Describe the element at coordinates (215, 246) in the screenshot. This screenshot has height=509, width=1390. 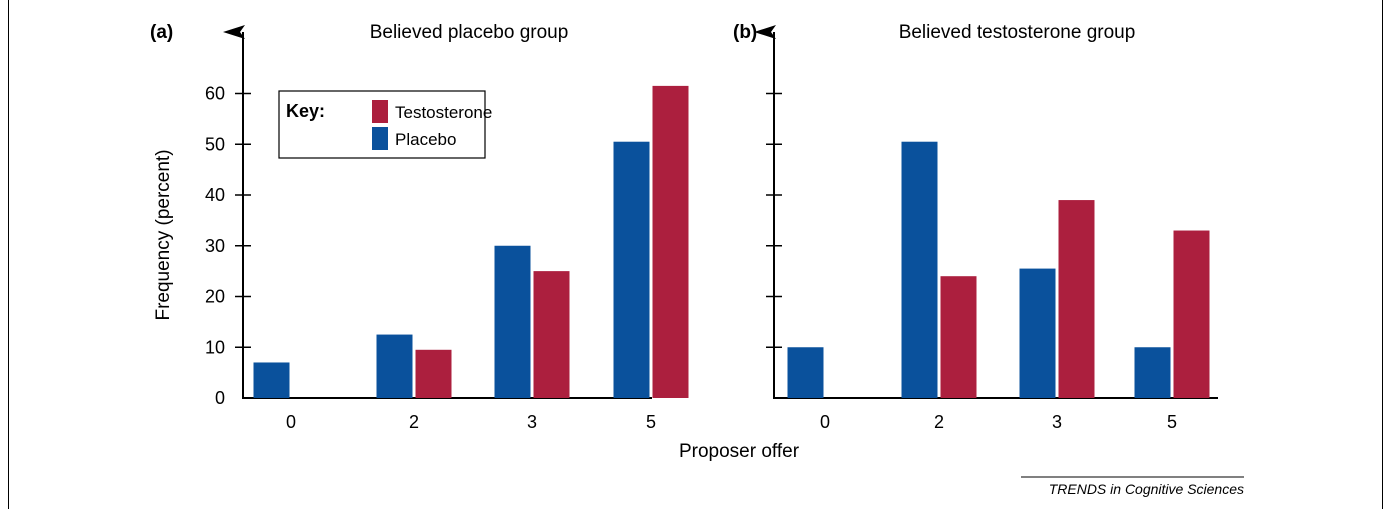
I see `panel-a-y-tick-label: 30` at that location.